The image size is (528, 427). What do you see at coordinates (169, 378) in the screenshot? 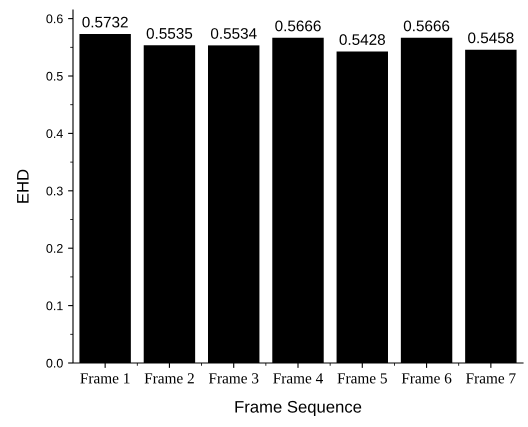
I see `x-tick-label: Frame 2` at bounding box center [169, 378].